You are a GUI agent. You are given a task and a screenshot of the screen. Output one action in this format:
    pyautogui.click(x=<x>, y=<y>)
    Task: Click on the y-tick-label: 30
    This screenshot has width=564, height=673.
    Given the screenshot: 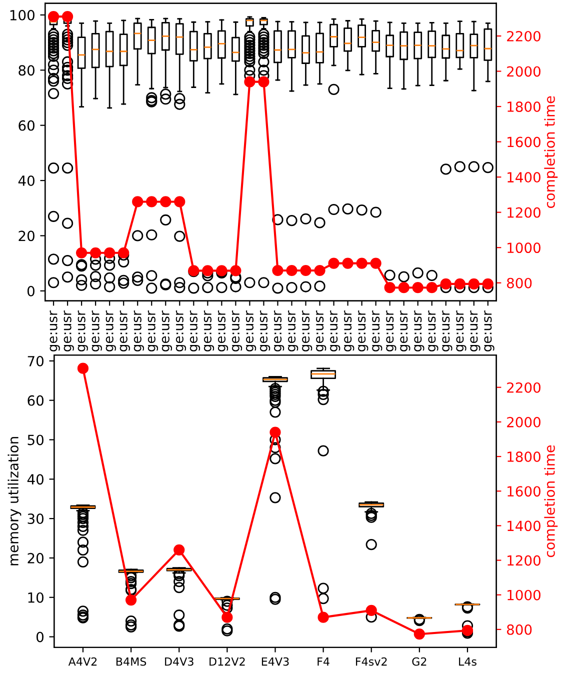 What is the action you would take?
    pyautogui.click(x=36, y=519)
    